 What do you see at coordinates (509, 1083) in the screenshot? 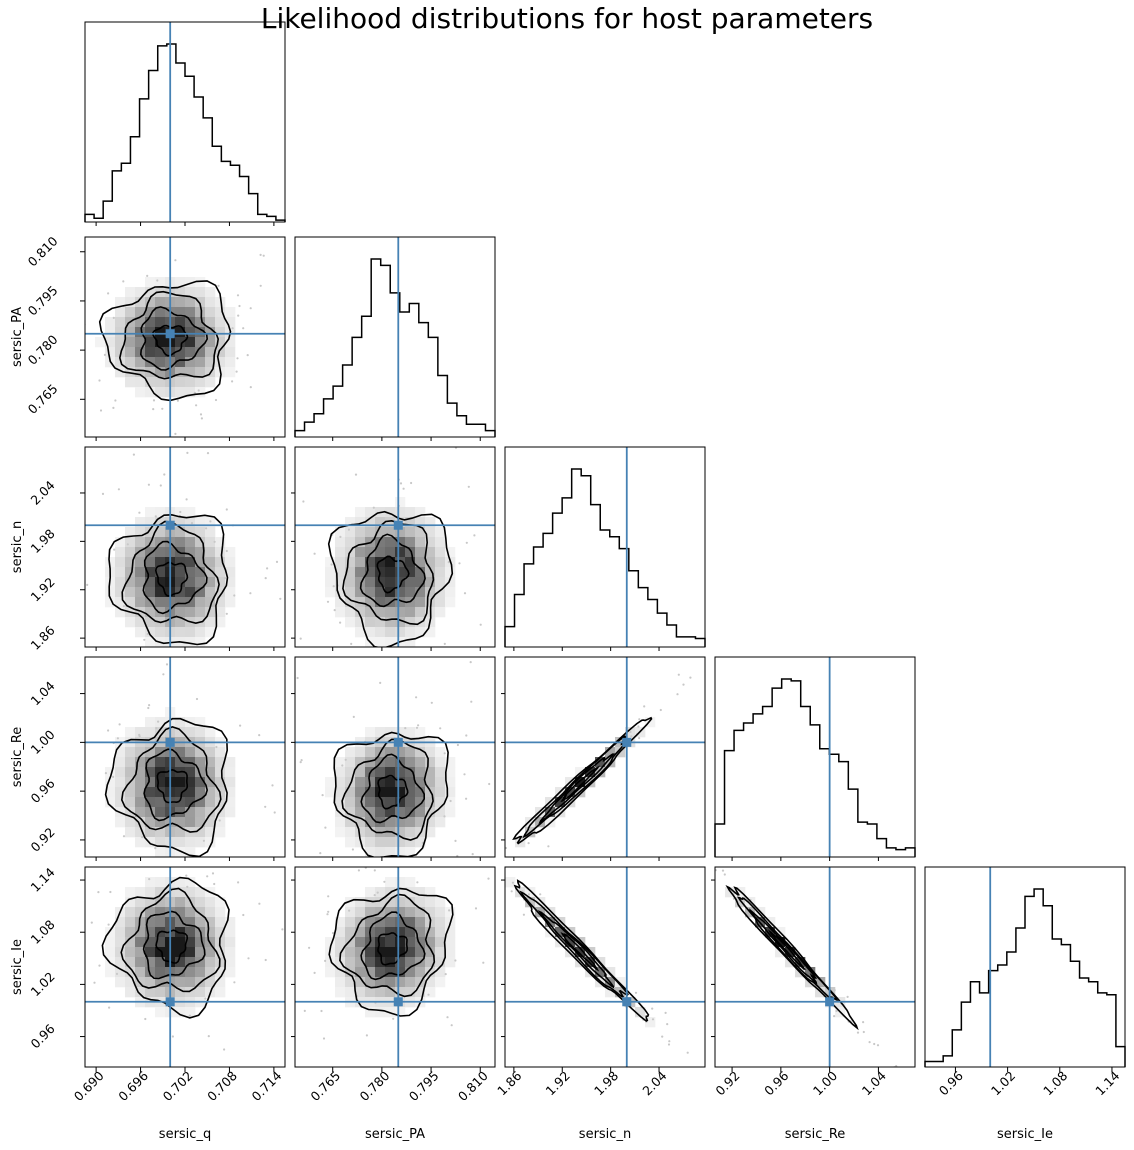
I see `x-tick-label: 1.86` at bounding box center [509, 1083].